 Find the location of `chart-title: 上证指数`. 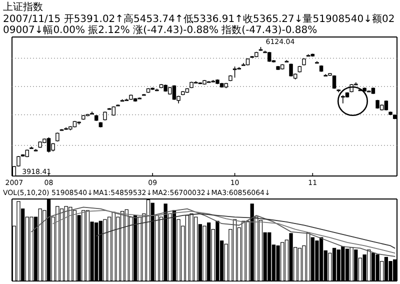

chart-title: 上证指数 is located at coordinates (23, 7).